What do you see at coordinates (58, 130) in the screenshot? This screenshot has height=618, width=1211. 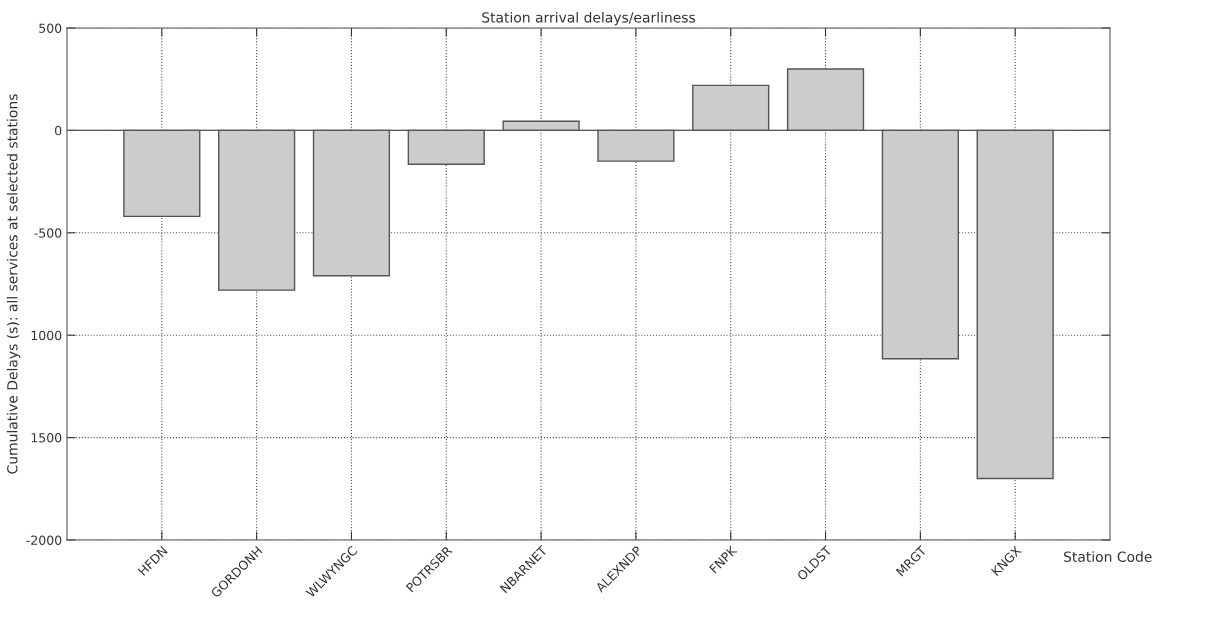 I see `y-tick-label: 0` at bounding box center [58, 130].